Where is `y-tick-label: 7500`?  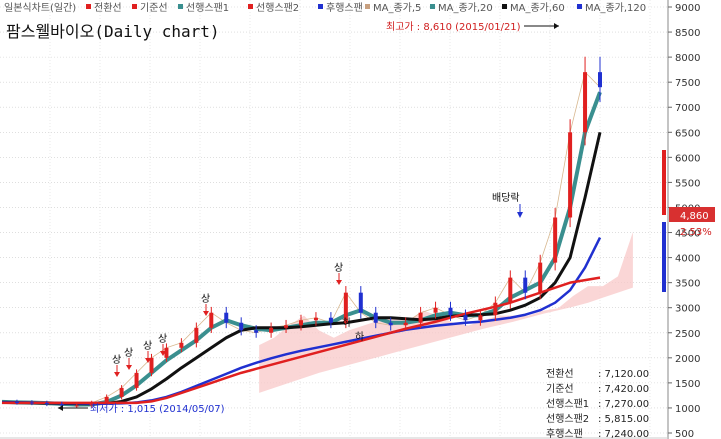
y-tick-label: 7500 is located at coordinates (687, 83).